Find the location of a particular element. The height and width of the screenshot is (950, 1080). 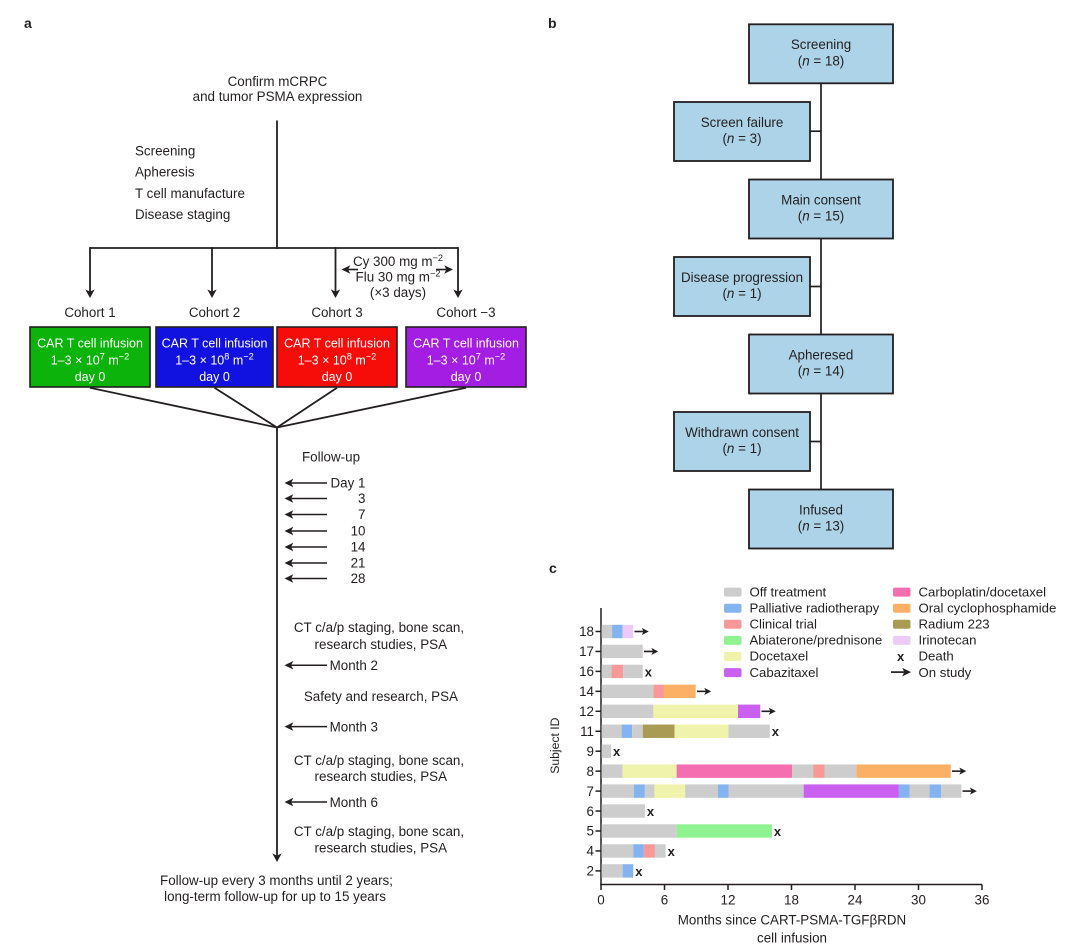

svg-text: Clinical trial is located at coordinates (783, 624).